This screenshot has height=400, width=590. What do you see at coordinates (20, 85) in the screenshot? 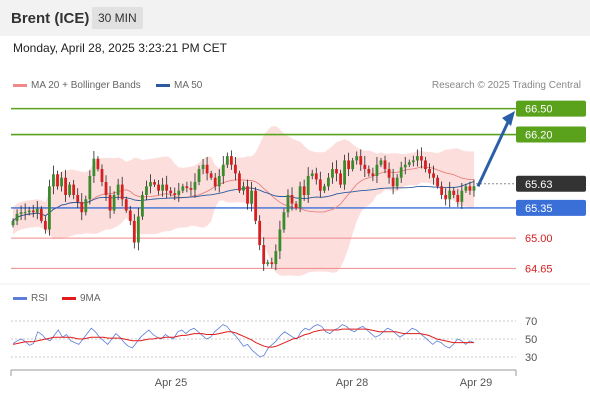
I see `ma20-swatch` at bounding box center [20, 85].